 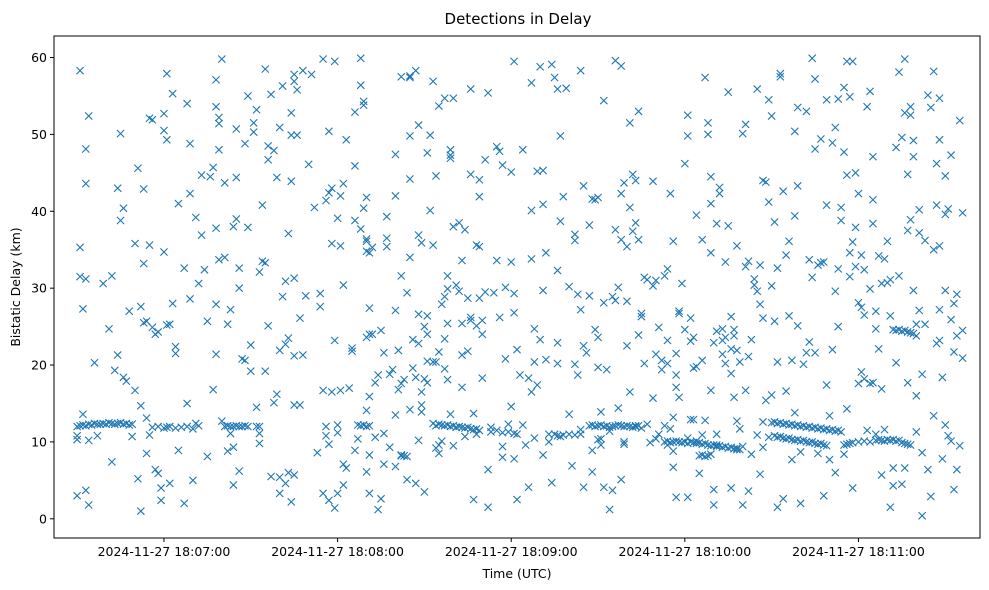 I want to click on chart-title: Detections in Delay, so click(x=518, y=19).